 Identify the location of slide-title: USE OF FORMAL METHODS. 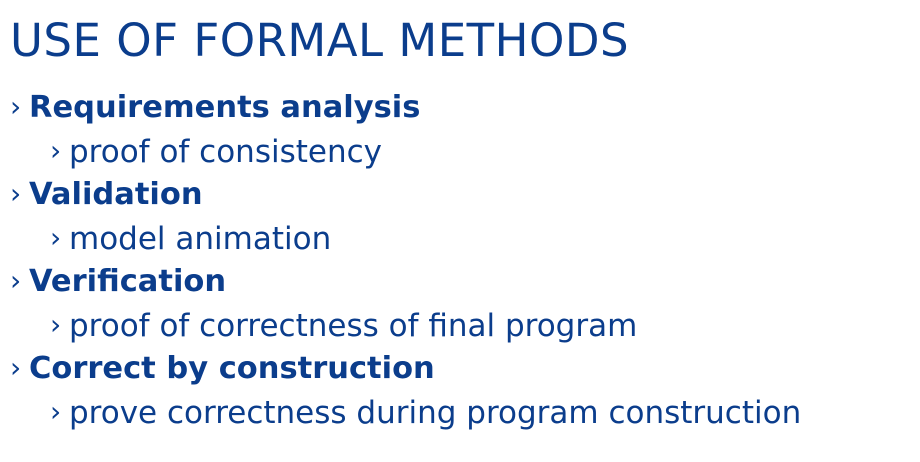
(320, 40).